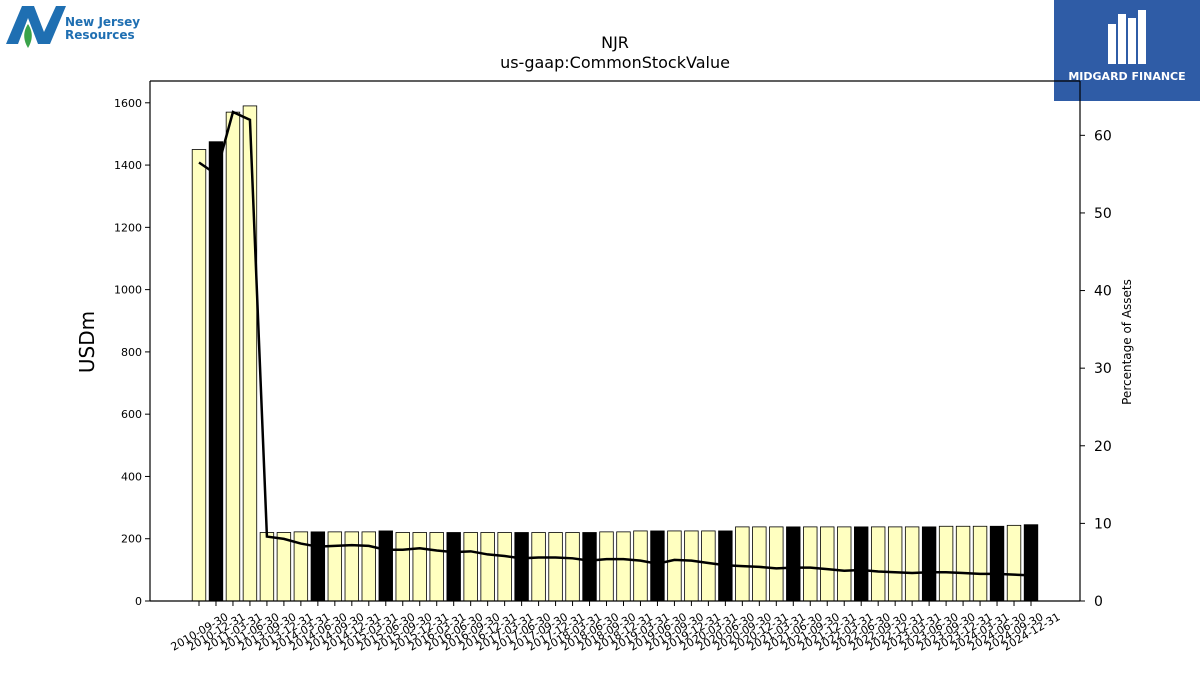  I want to click on y-tick-label: 400, so click(131, 476).